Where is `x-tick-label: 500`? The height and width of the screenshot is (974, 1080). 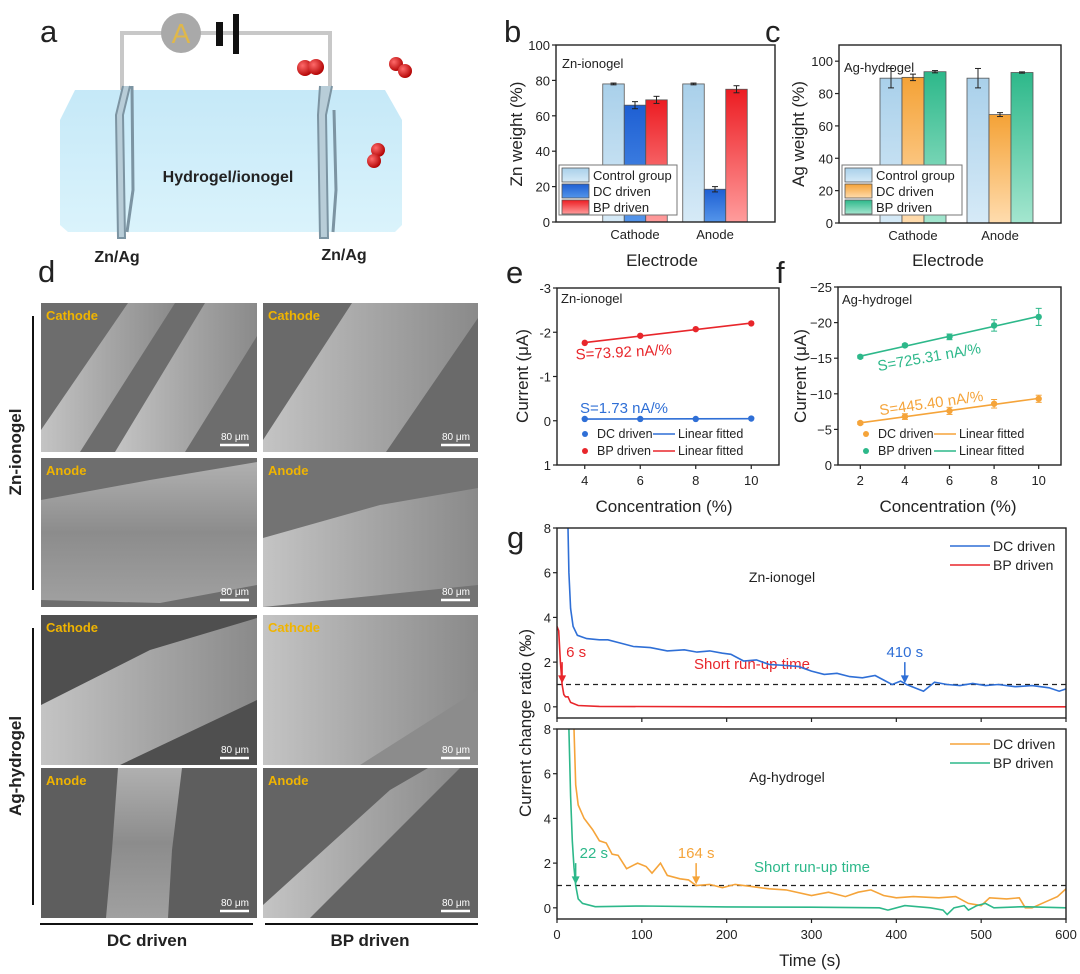 x-tick-label: 500 is located at coordinates (981, 934).